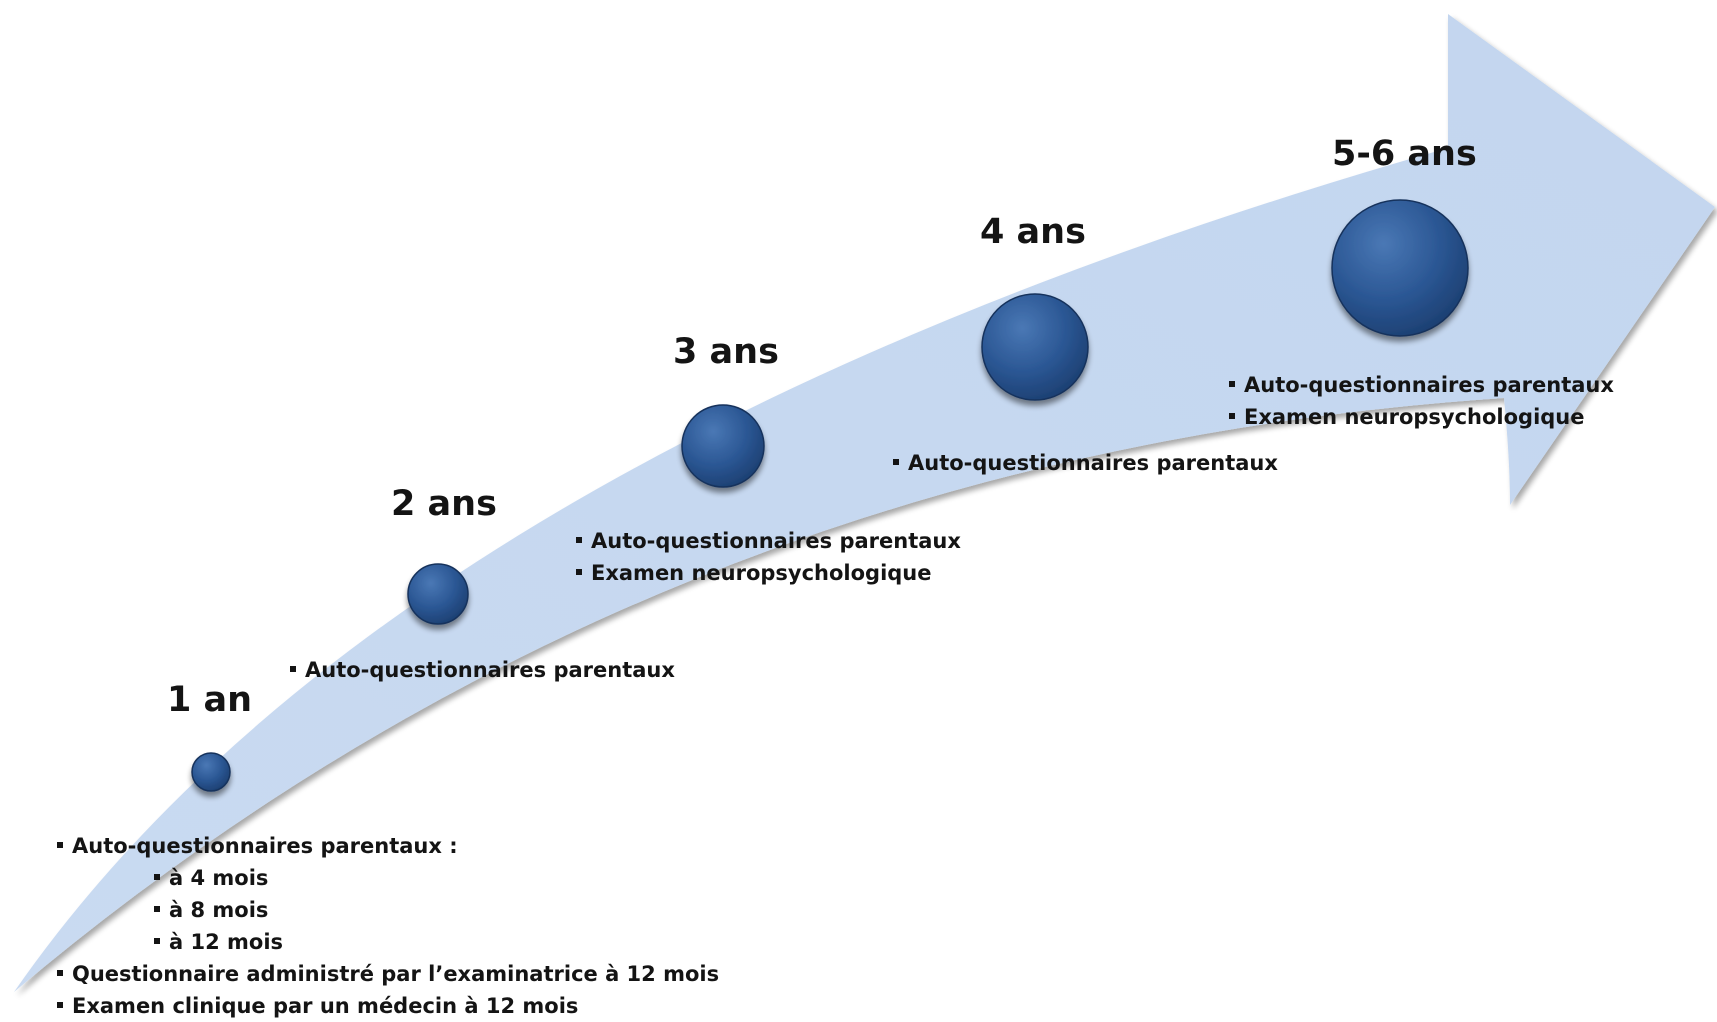 The height and width of the screenshot is (1022, 1717). I want to click on sub-list-item: à 12 mois, so click(435, 942).